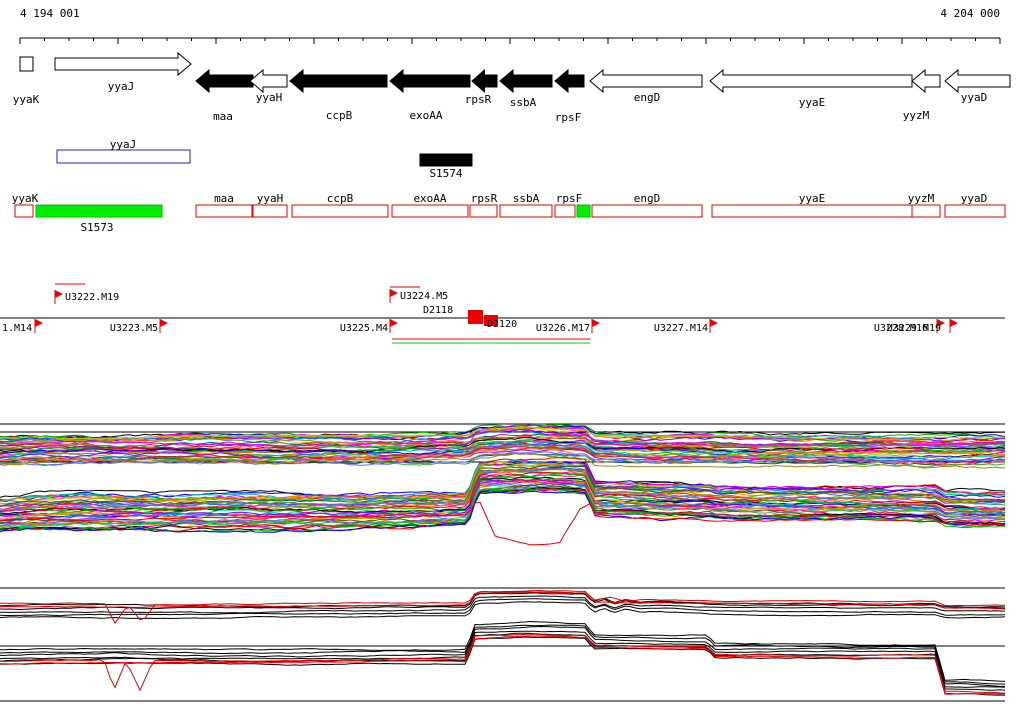  I want to click on probe-set-label: U3228.M16, so click(901, 328).